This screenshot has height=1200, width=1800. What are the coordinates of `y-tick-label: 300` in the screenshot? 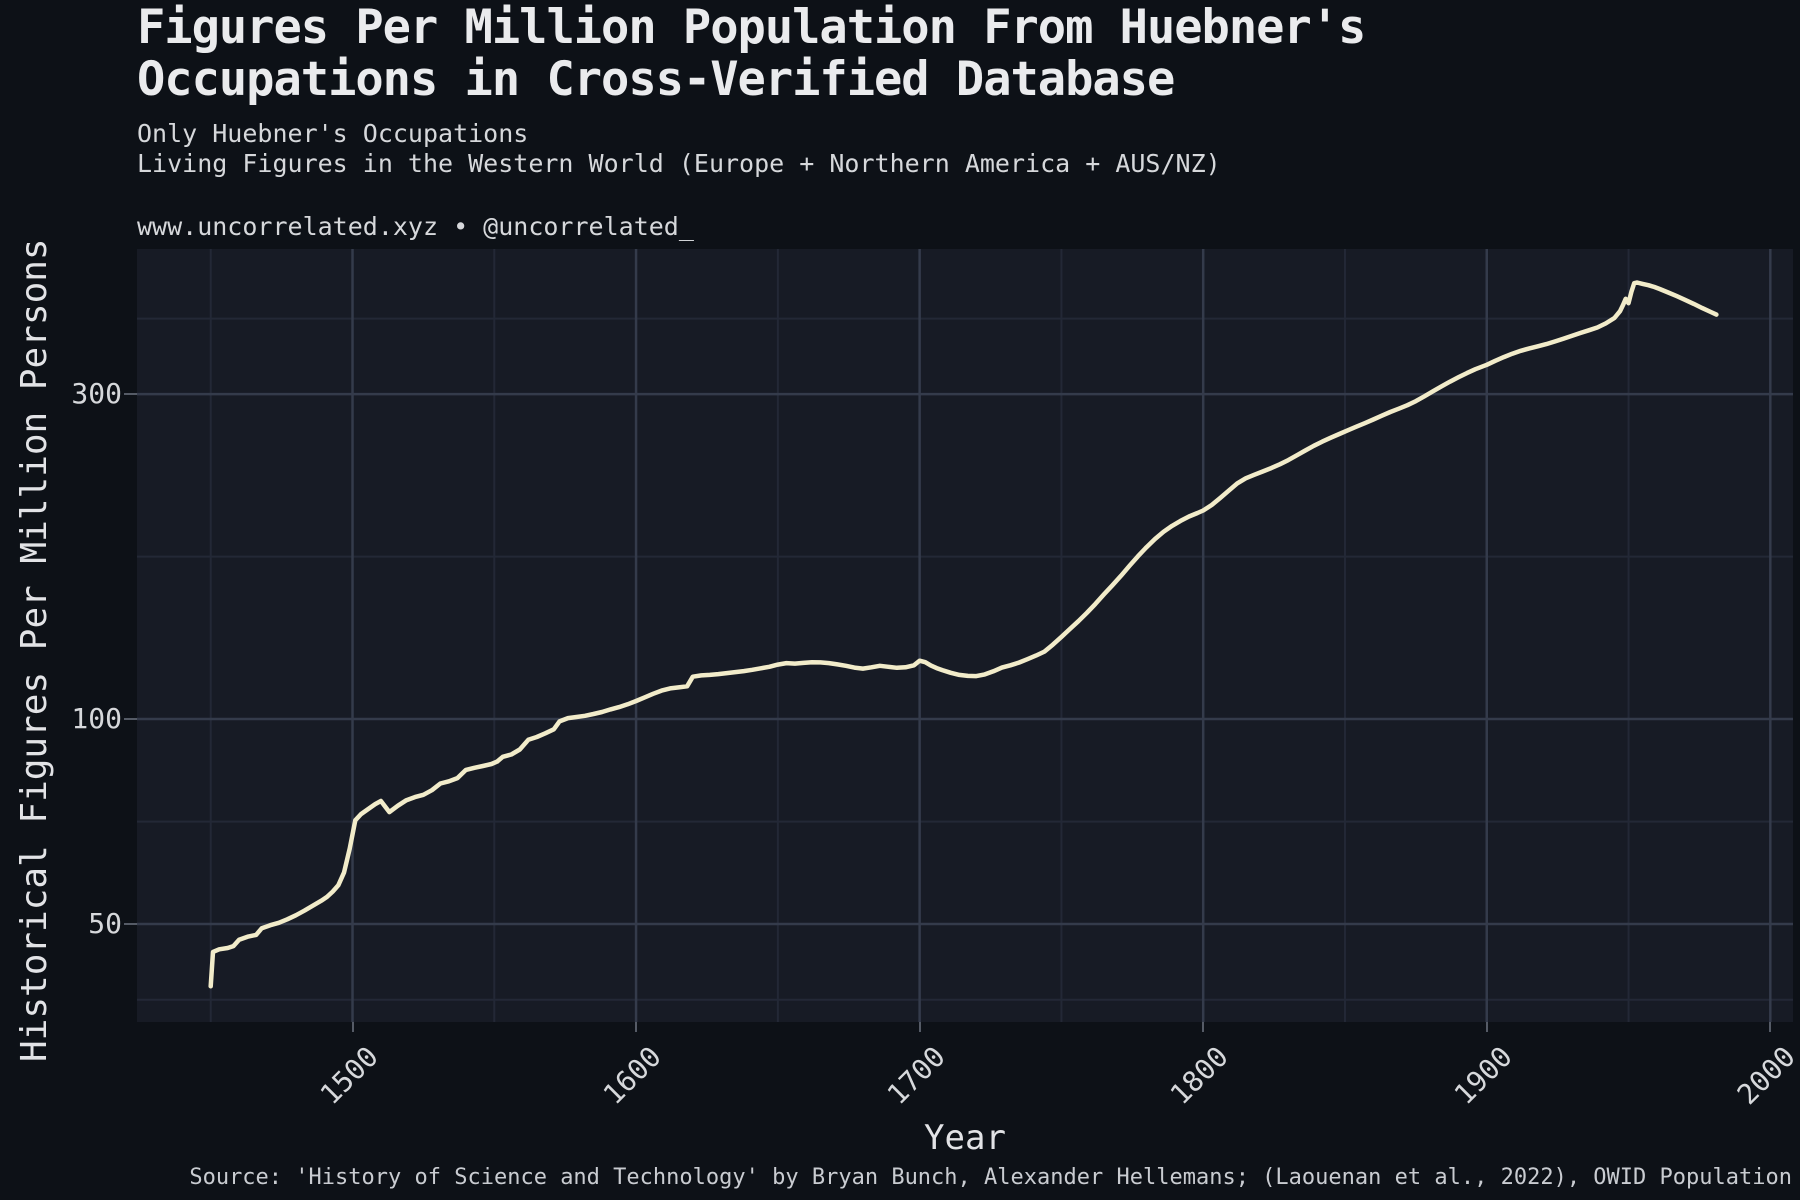 It's located at (96, 393).